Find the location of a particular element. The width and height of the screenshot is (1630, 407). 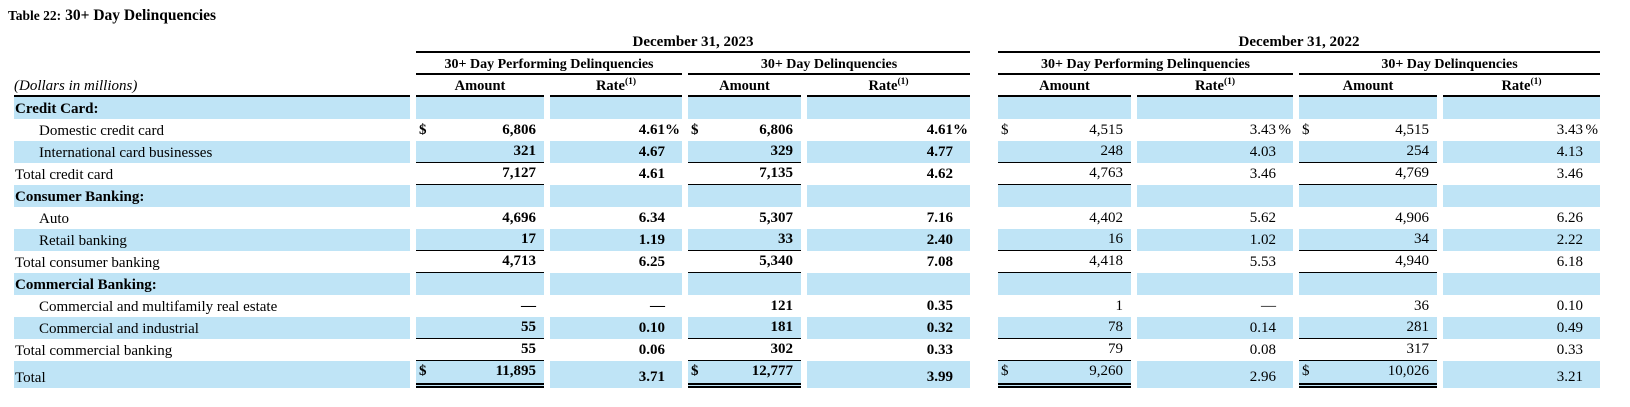

cell-value: 321 is located at coordinates (525, 151).